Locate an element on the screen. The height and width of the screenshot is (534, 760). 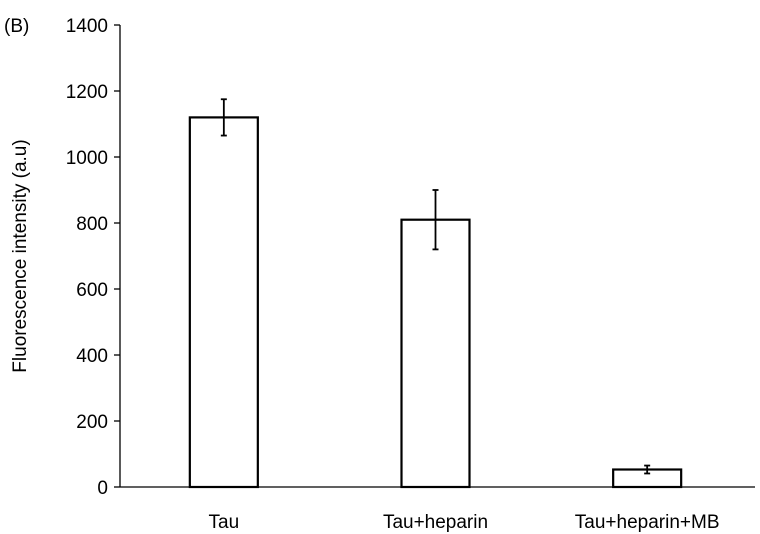
x-tick-label: Tau+heparin is located at coordinates (435, 522).